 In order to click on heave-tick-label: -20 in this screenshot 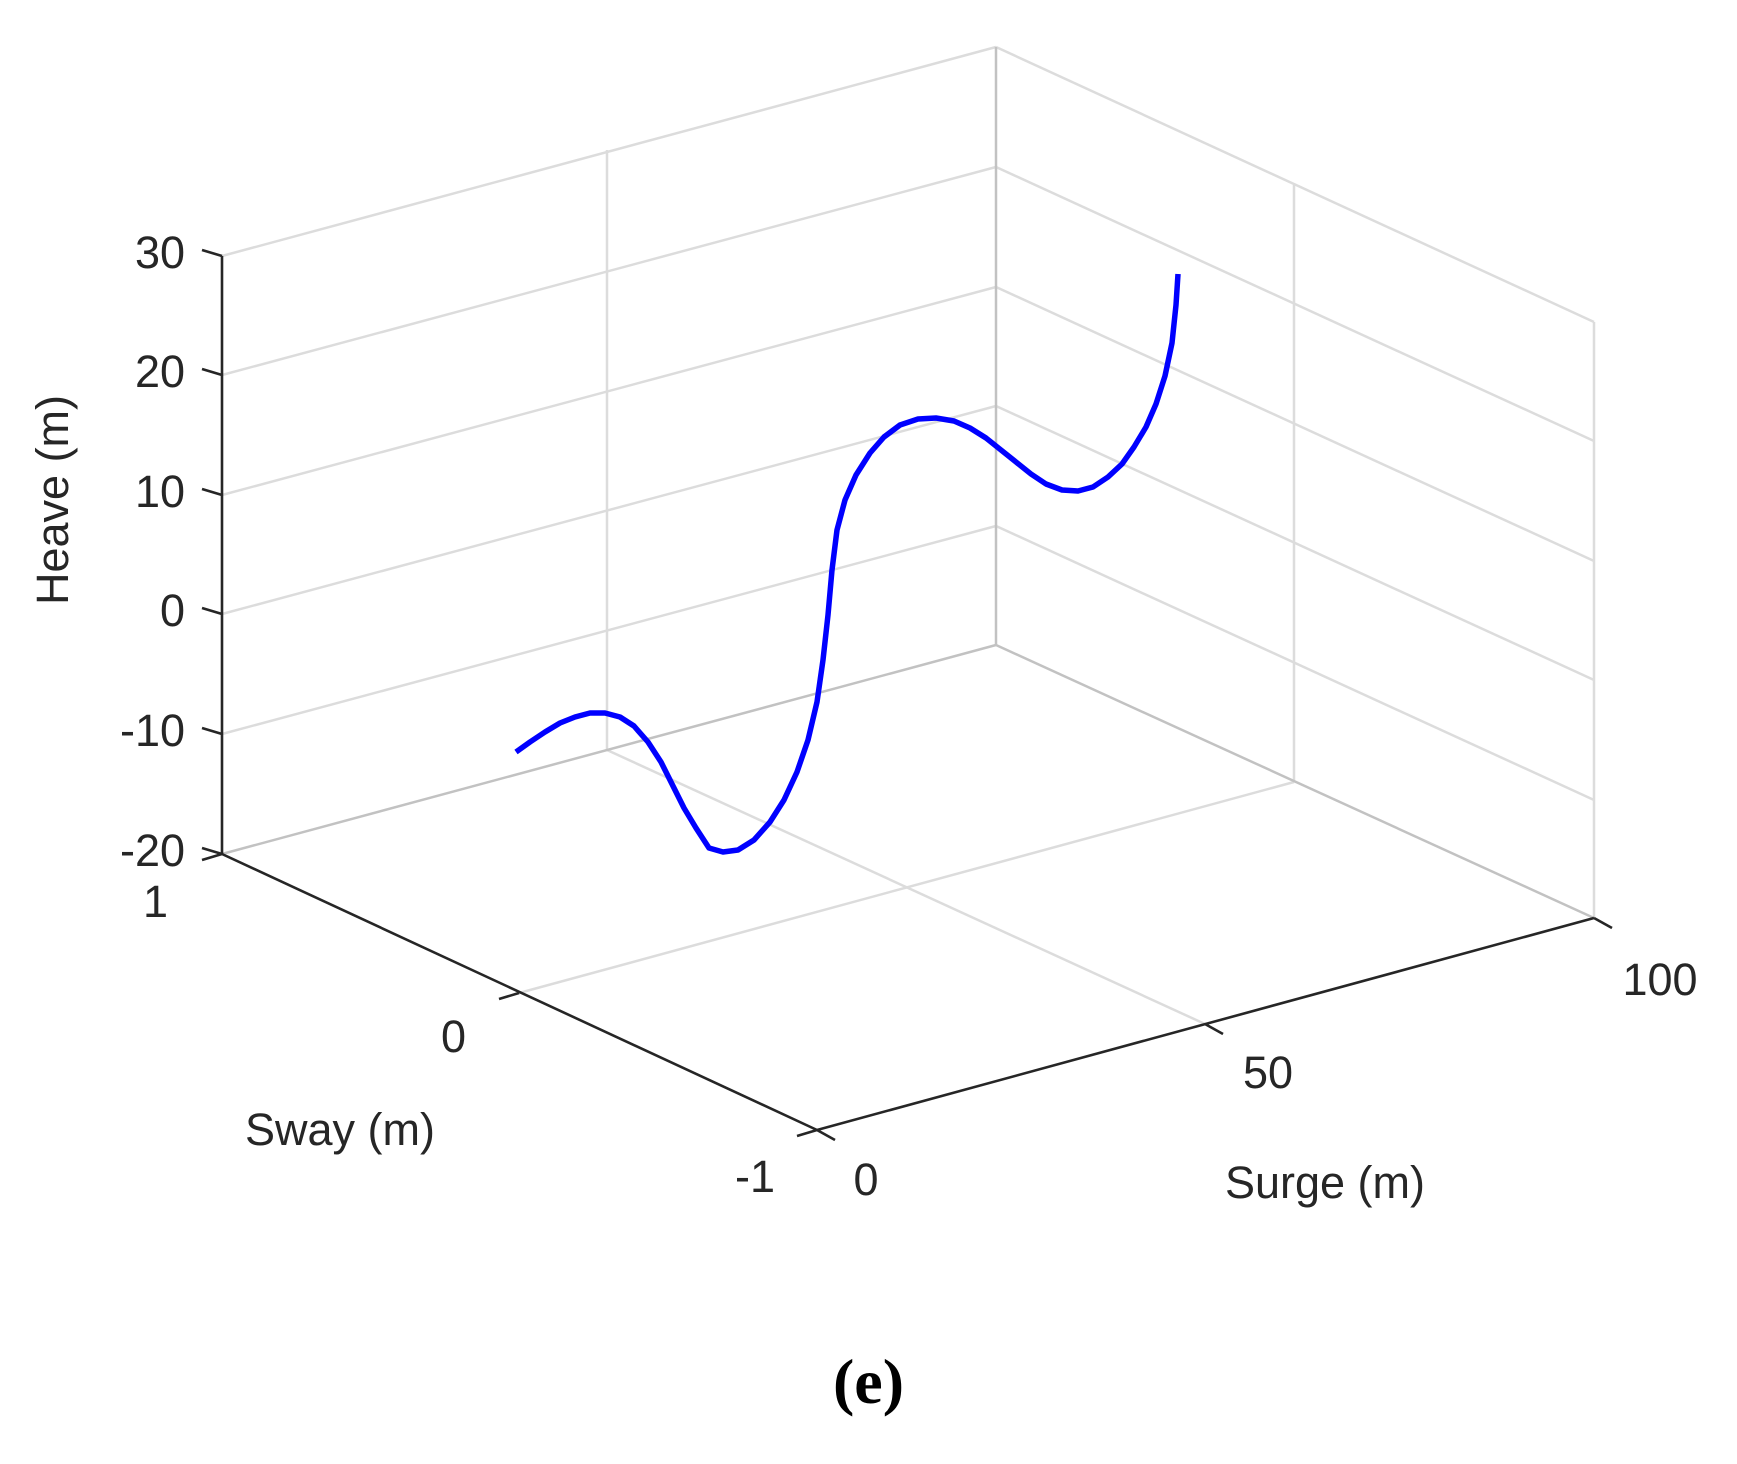, I will do `click(152, 850)`.